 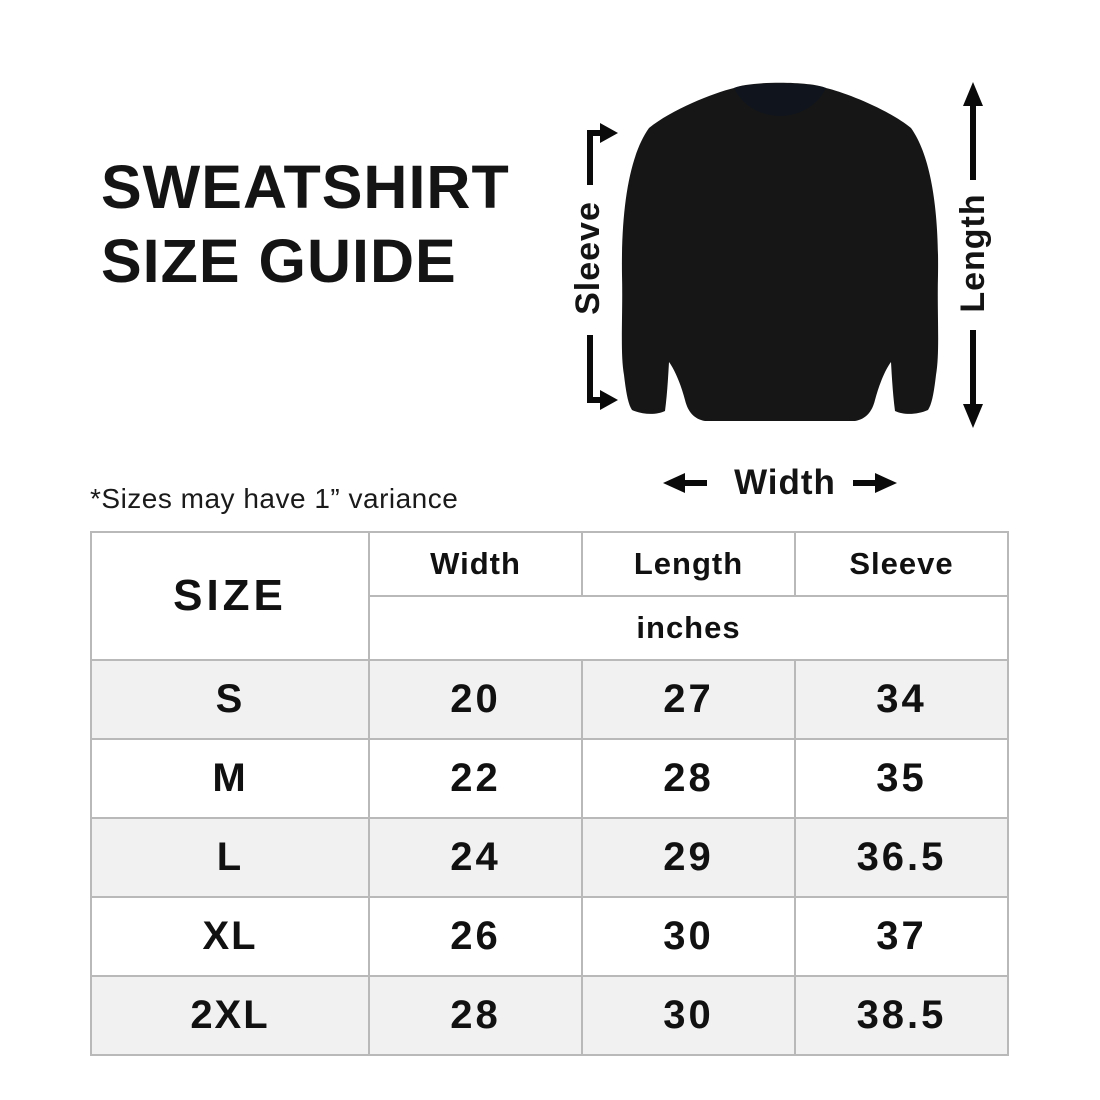 I want to click on table-header-row: SIZE Width Length Sleeve, so click(x=549, y=596).